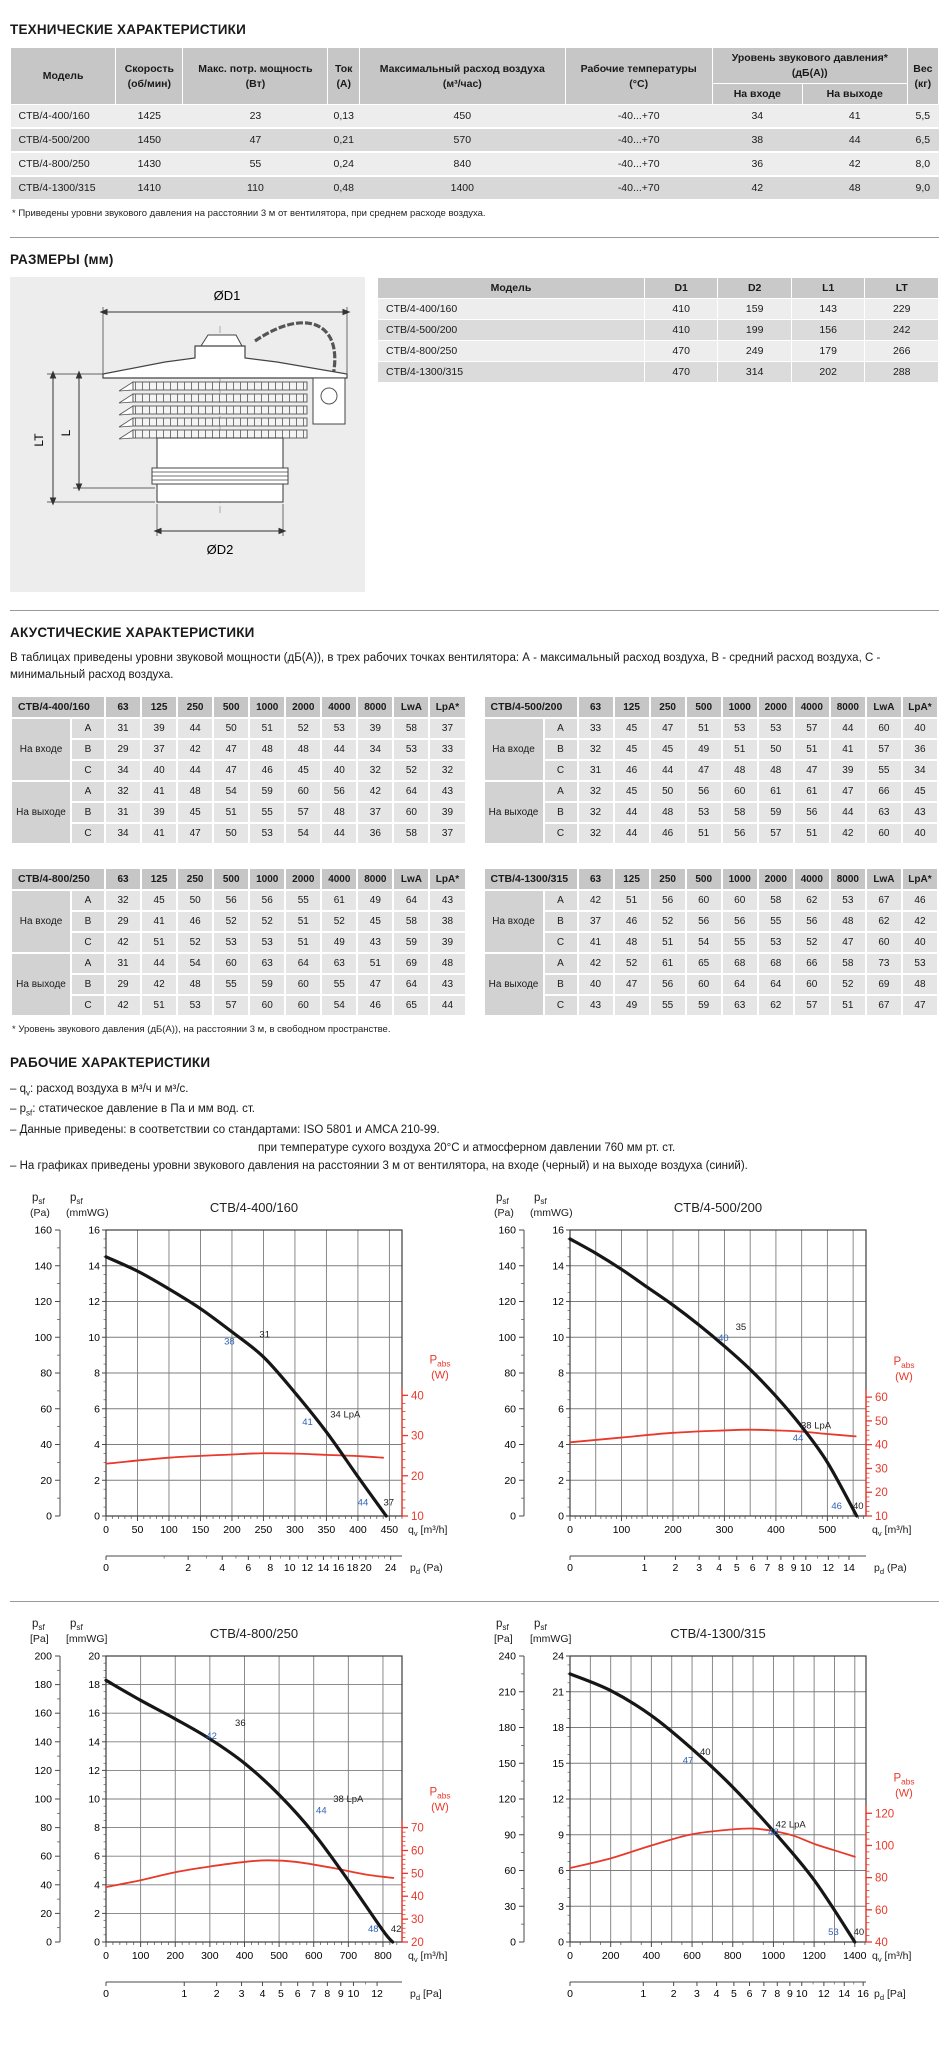 The image size is (949, 2048). What do you see at coordinates (561, 1835) in the screenshot?
I see `mmwg-tick-label: 9` at bounding box center [561, 1835].